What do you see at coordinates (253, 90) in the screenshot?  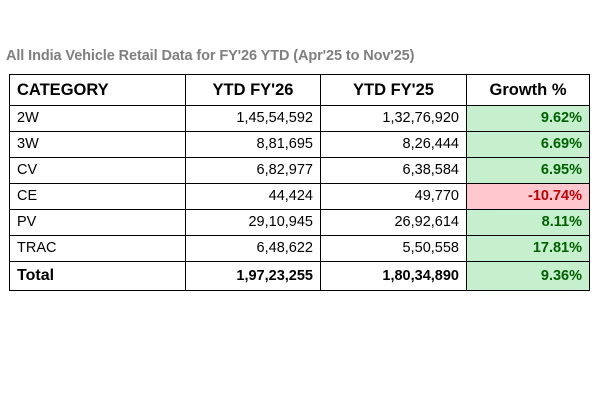 I see `header-ytd-fy26: YTD FY'26` at bounding box center [253, 90].